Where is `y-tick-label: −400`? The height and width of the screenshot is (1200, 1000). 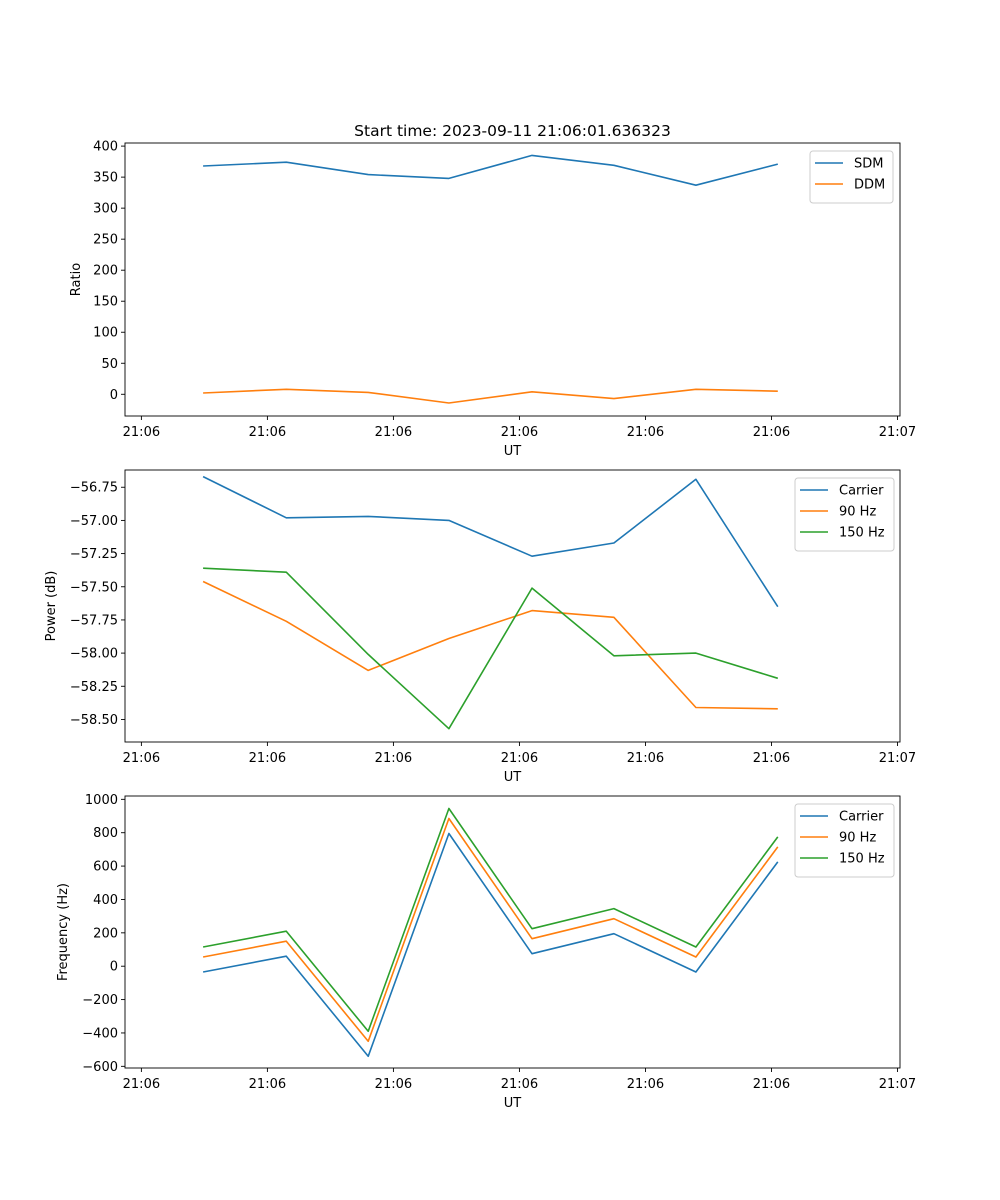
y-tick-label: −400 is located at coordinates (100, 1033).